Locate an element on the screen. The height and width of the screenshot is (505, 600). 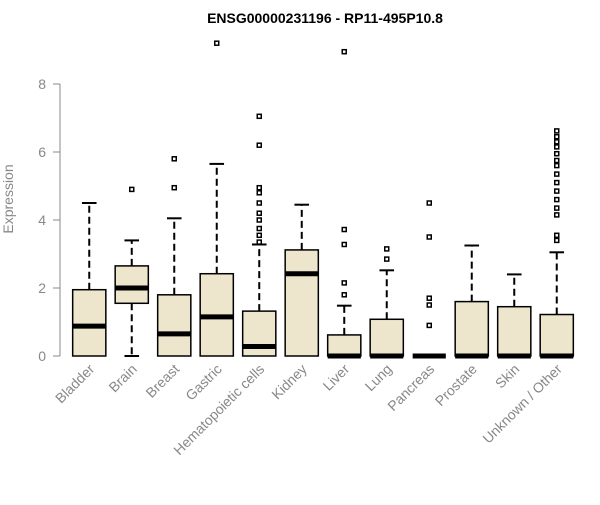
x-tick-label: Breast is located at coordinates (162, 381).